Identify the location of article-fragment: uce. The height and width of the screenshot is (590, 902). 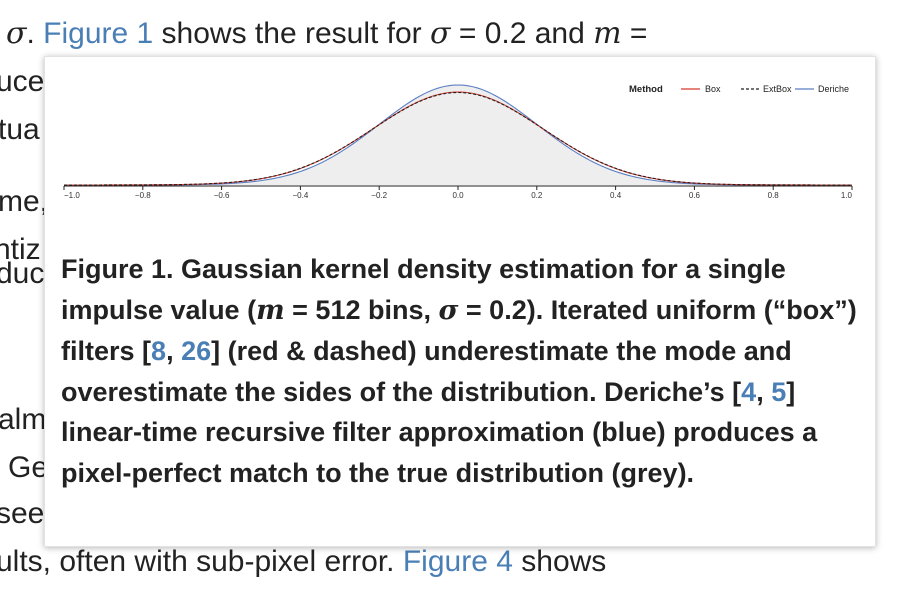
(22, 81).